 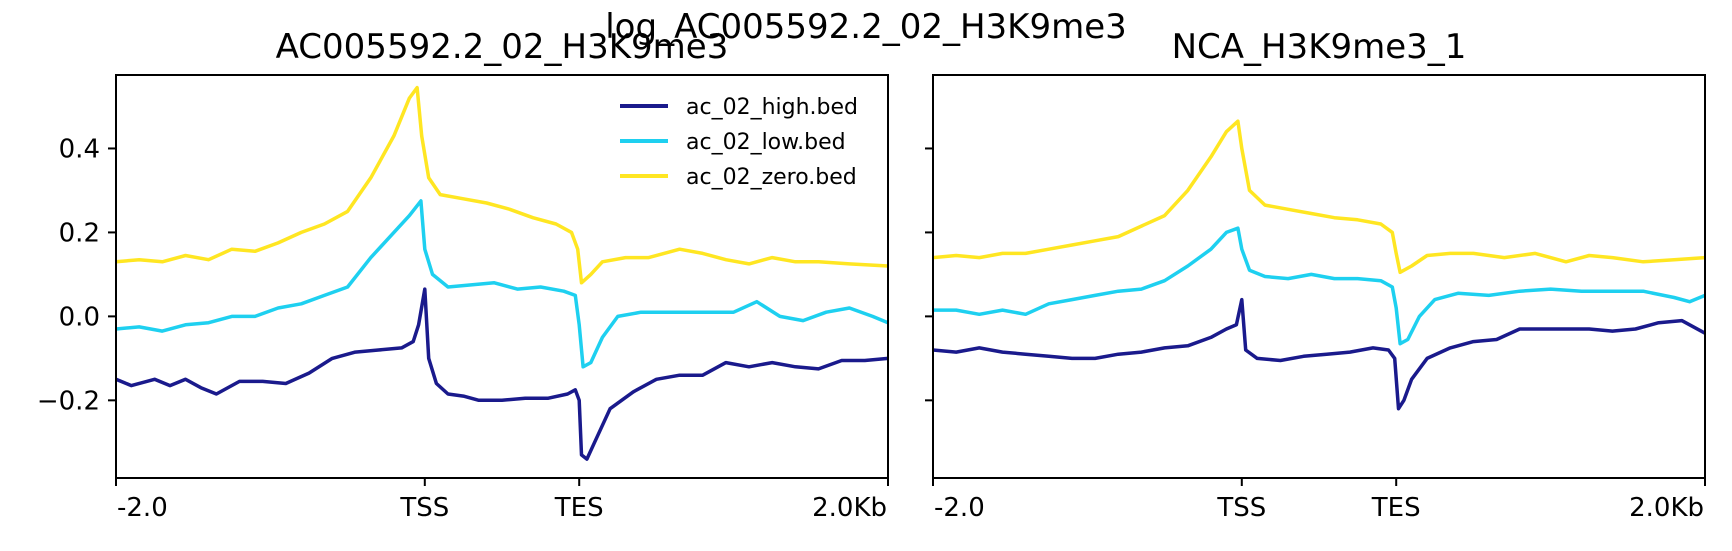 What do you see at coordinates (68, 401) in the screenshot?
I see `y-tick-label: −0.2` at bounding box center [68, 401].